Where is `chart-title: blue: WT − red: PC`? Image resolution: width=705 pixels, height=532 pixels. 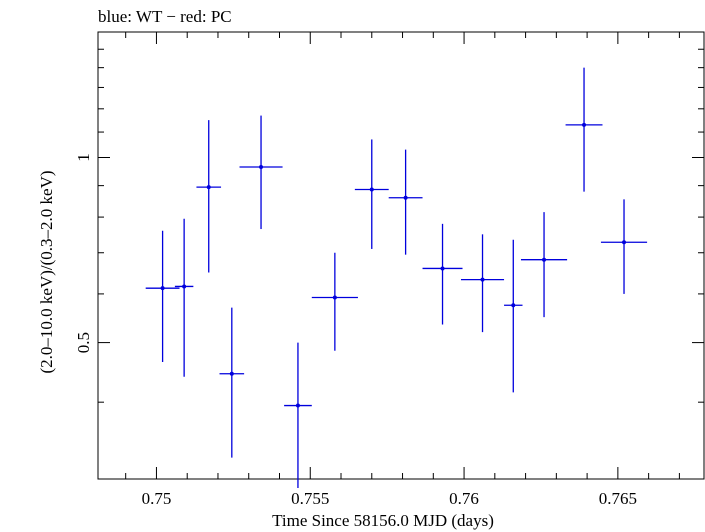 chart-title: blue: WT − red: PC is located at coordinates (165, 16).